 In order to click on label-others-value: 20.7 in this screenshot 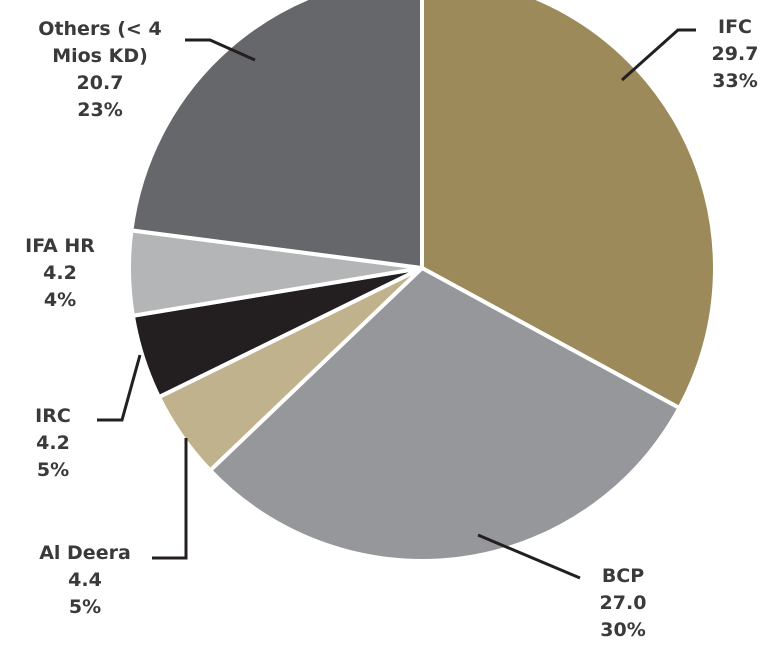, I will do `click(100, 83)`.